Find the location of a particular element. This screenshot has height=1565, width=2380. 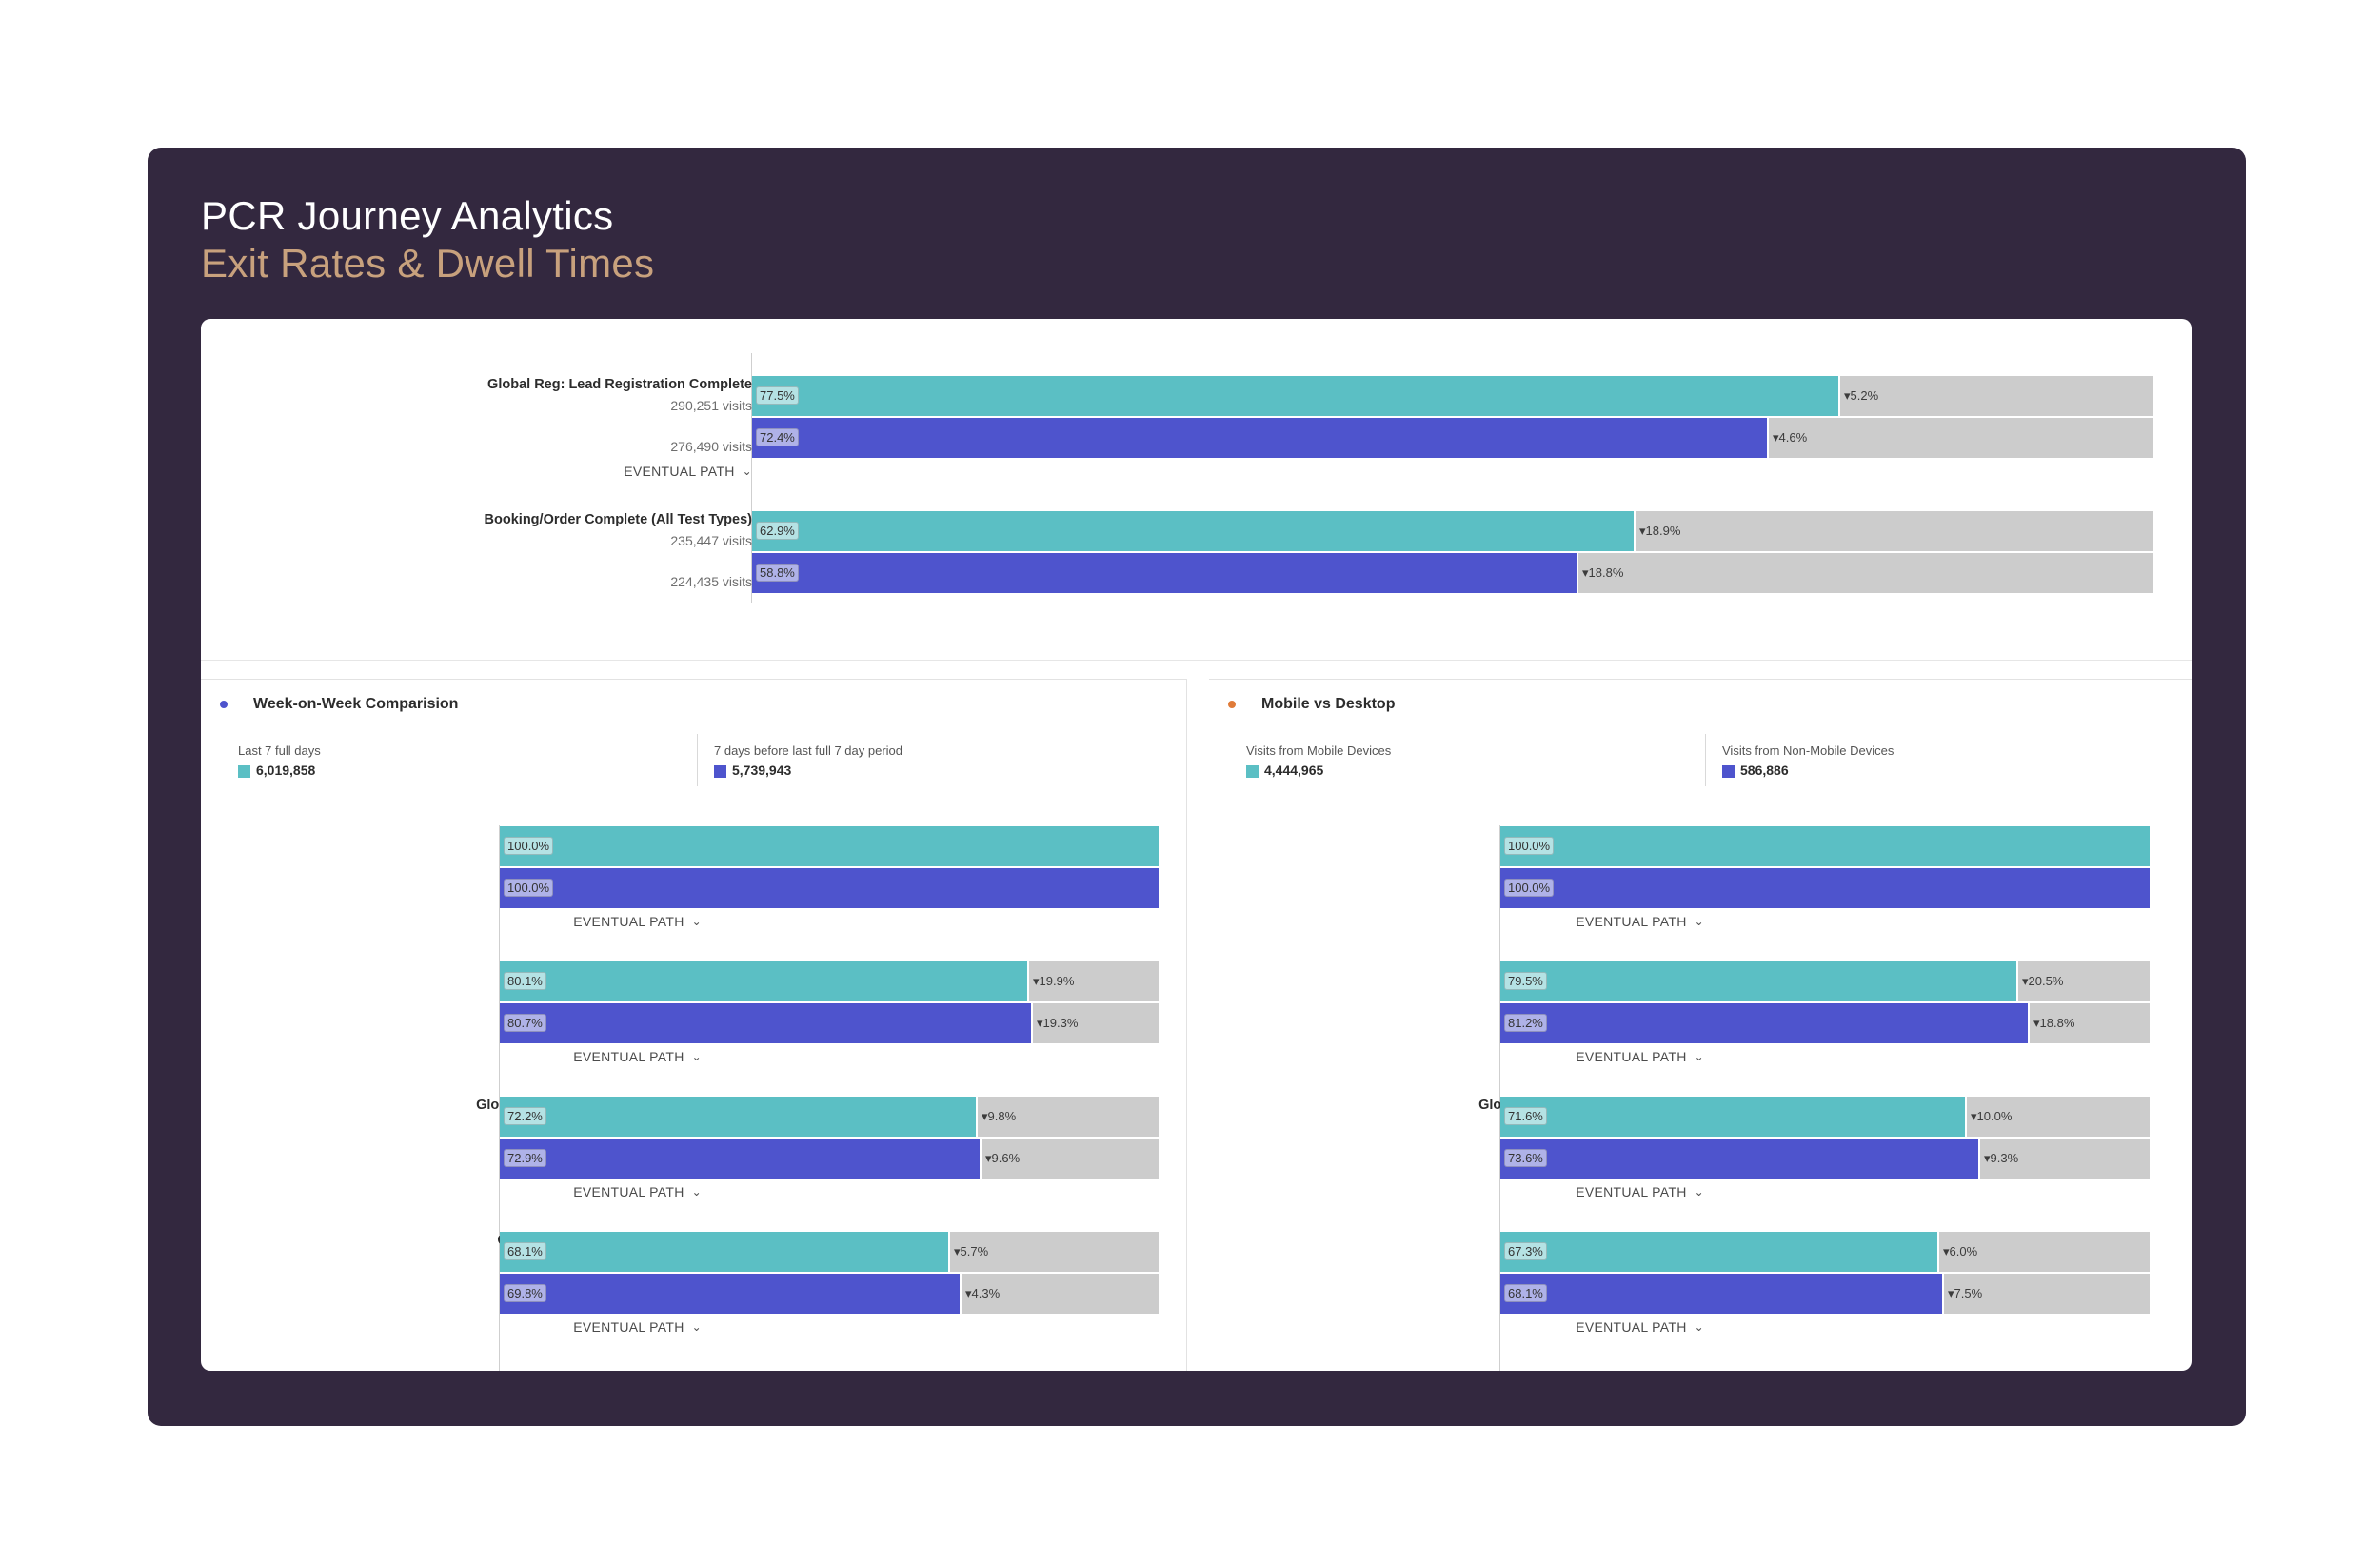

panel-1-segment-a-value: 4,444,965 is located at coordinates (1294, 770).